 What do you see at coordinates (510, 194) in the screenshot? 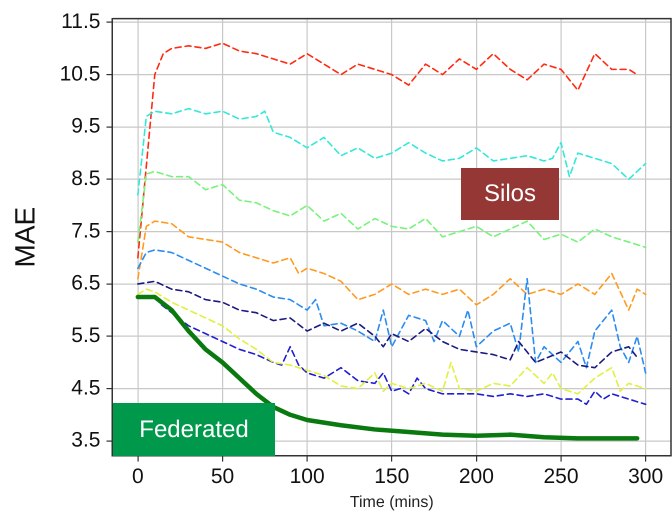
I see `annotation: Silos` at bounding box center [510, 194].